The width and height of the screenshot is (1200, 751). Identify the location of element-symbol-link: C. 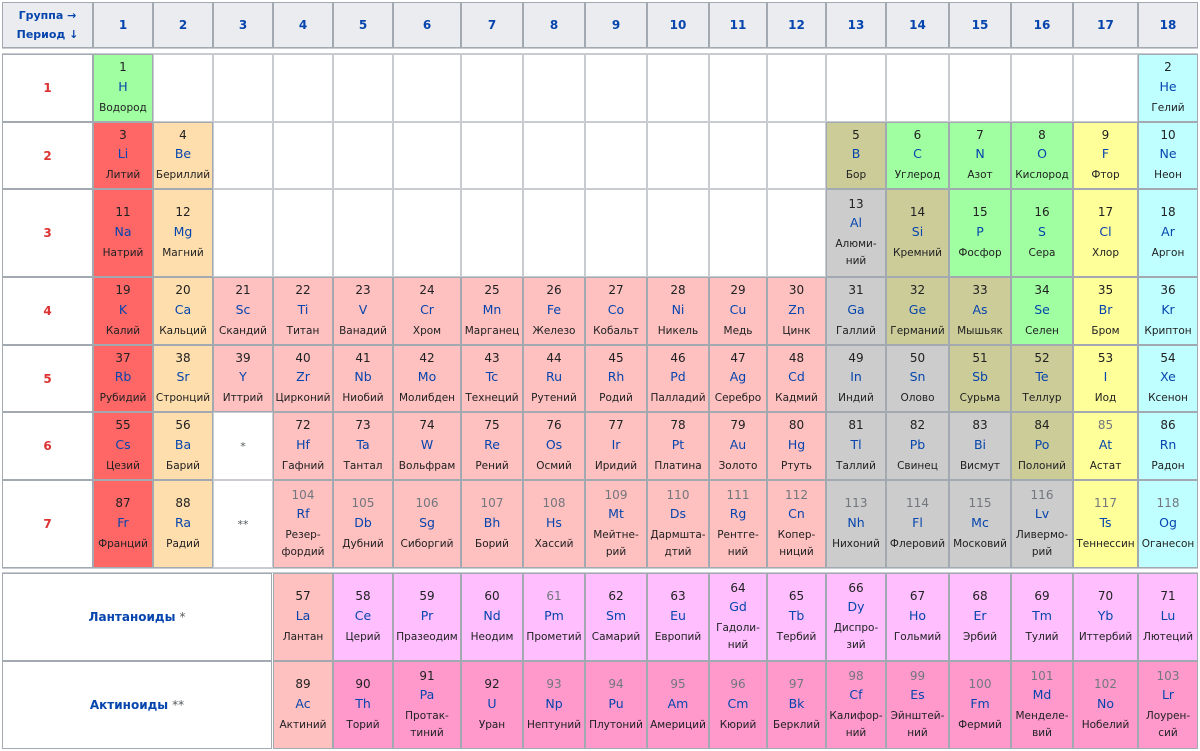
(917, 154).